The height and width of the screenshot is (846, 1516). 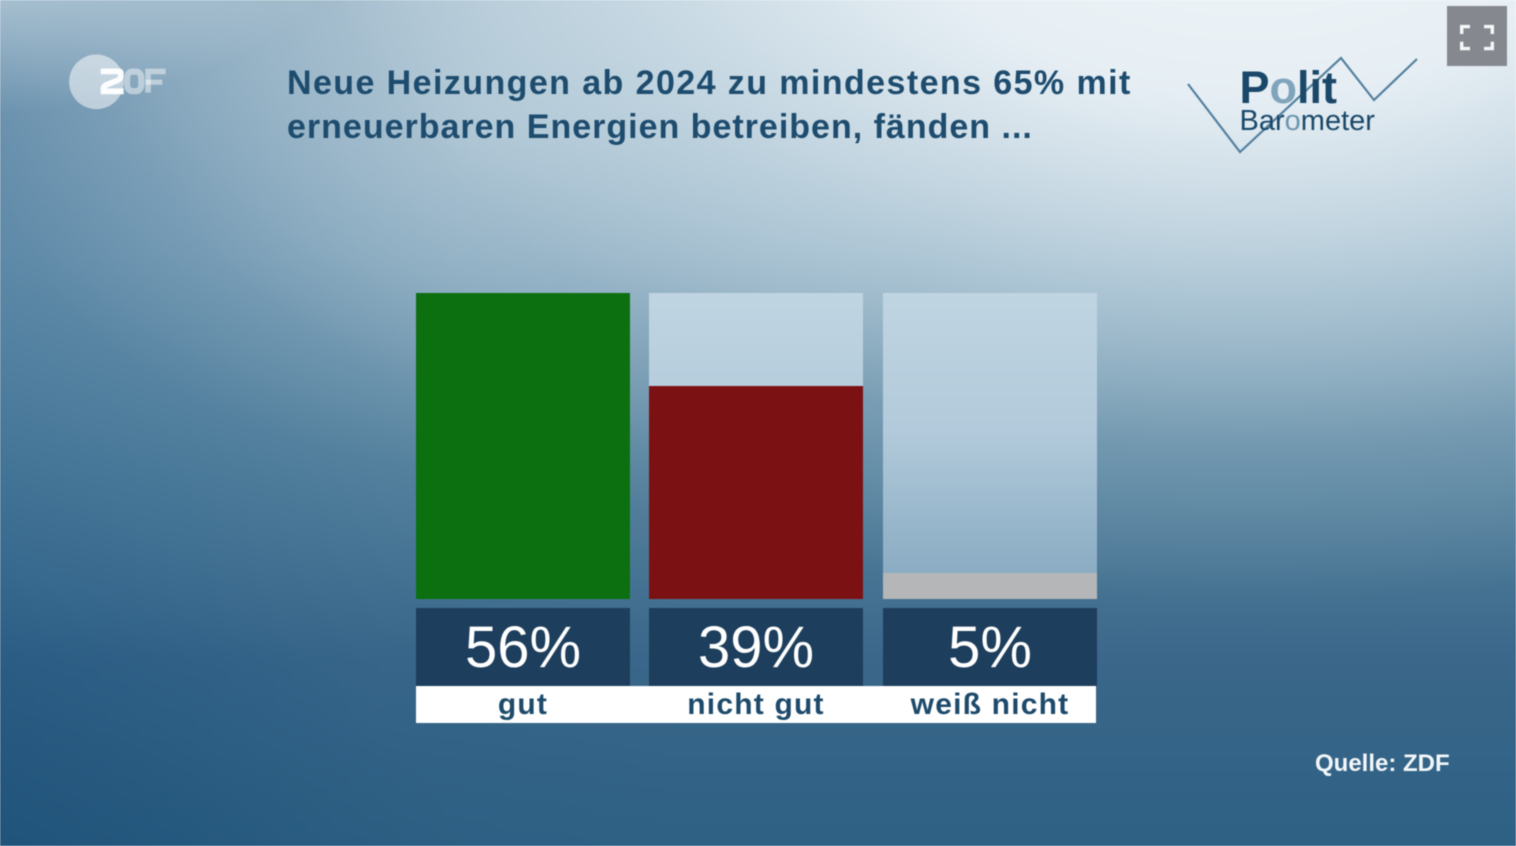 What do you see at coordinates (1308, 121) in the screenshot?
I see `svg-text: Barometer` at bounding box center [1308, 121].